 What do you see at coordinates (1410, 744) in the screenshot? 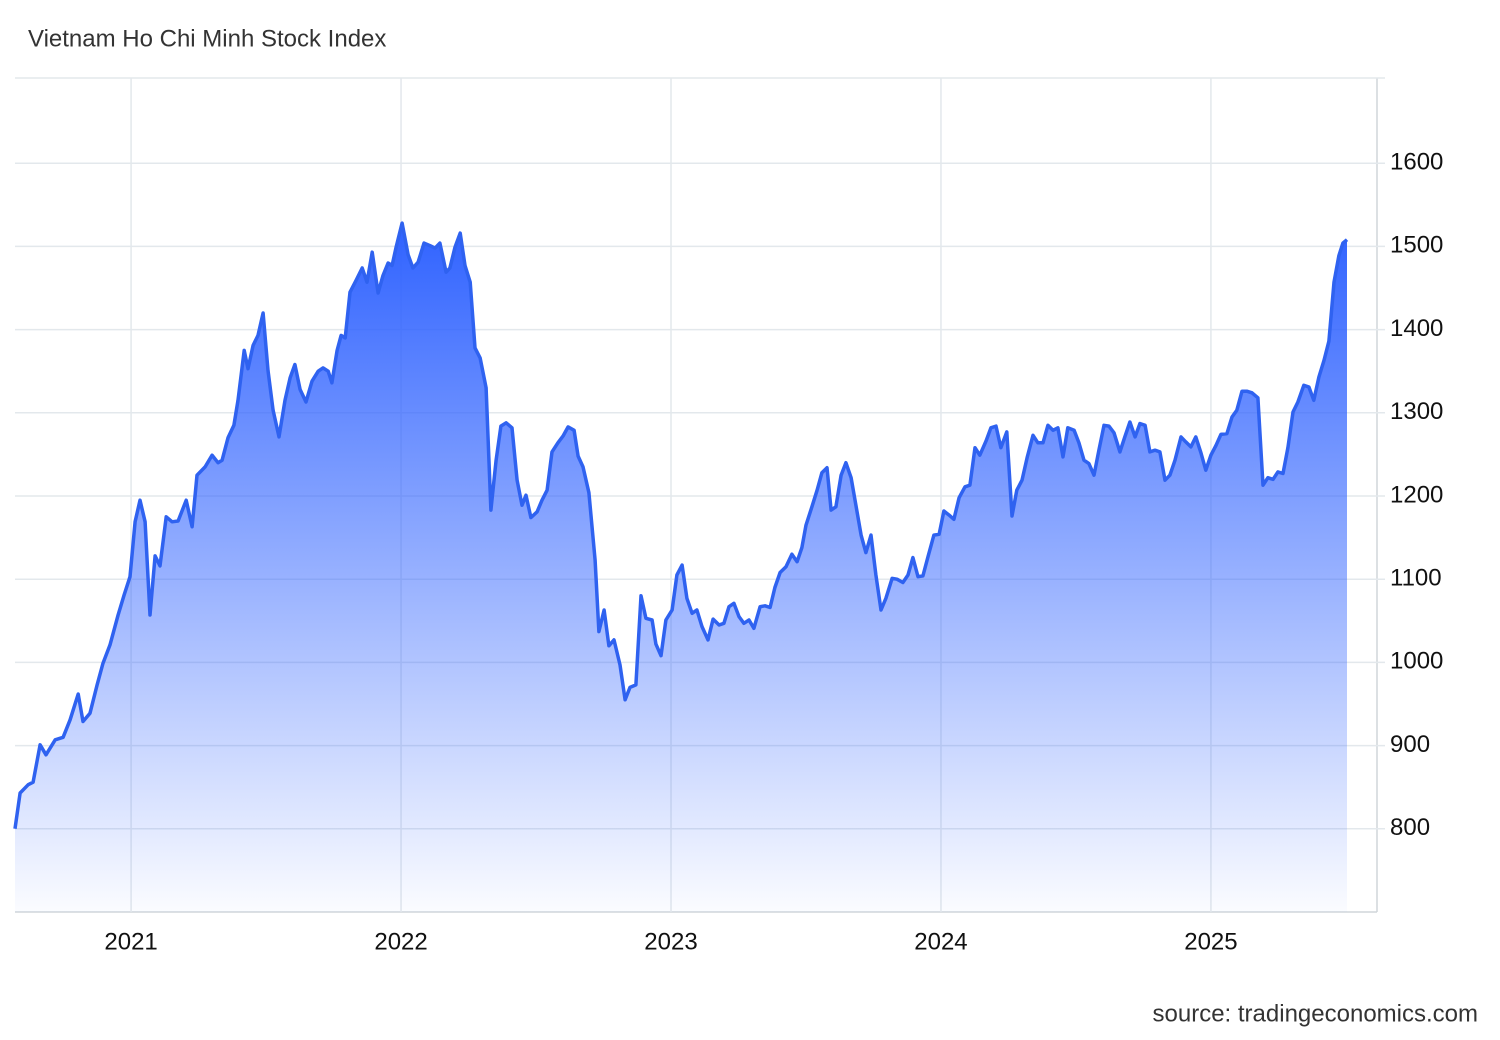
I see `y-tick-label: 900` at bounding box center [1410, 744].